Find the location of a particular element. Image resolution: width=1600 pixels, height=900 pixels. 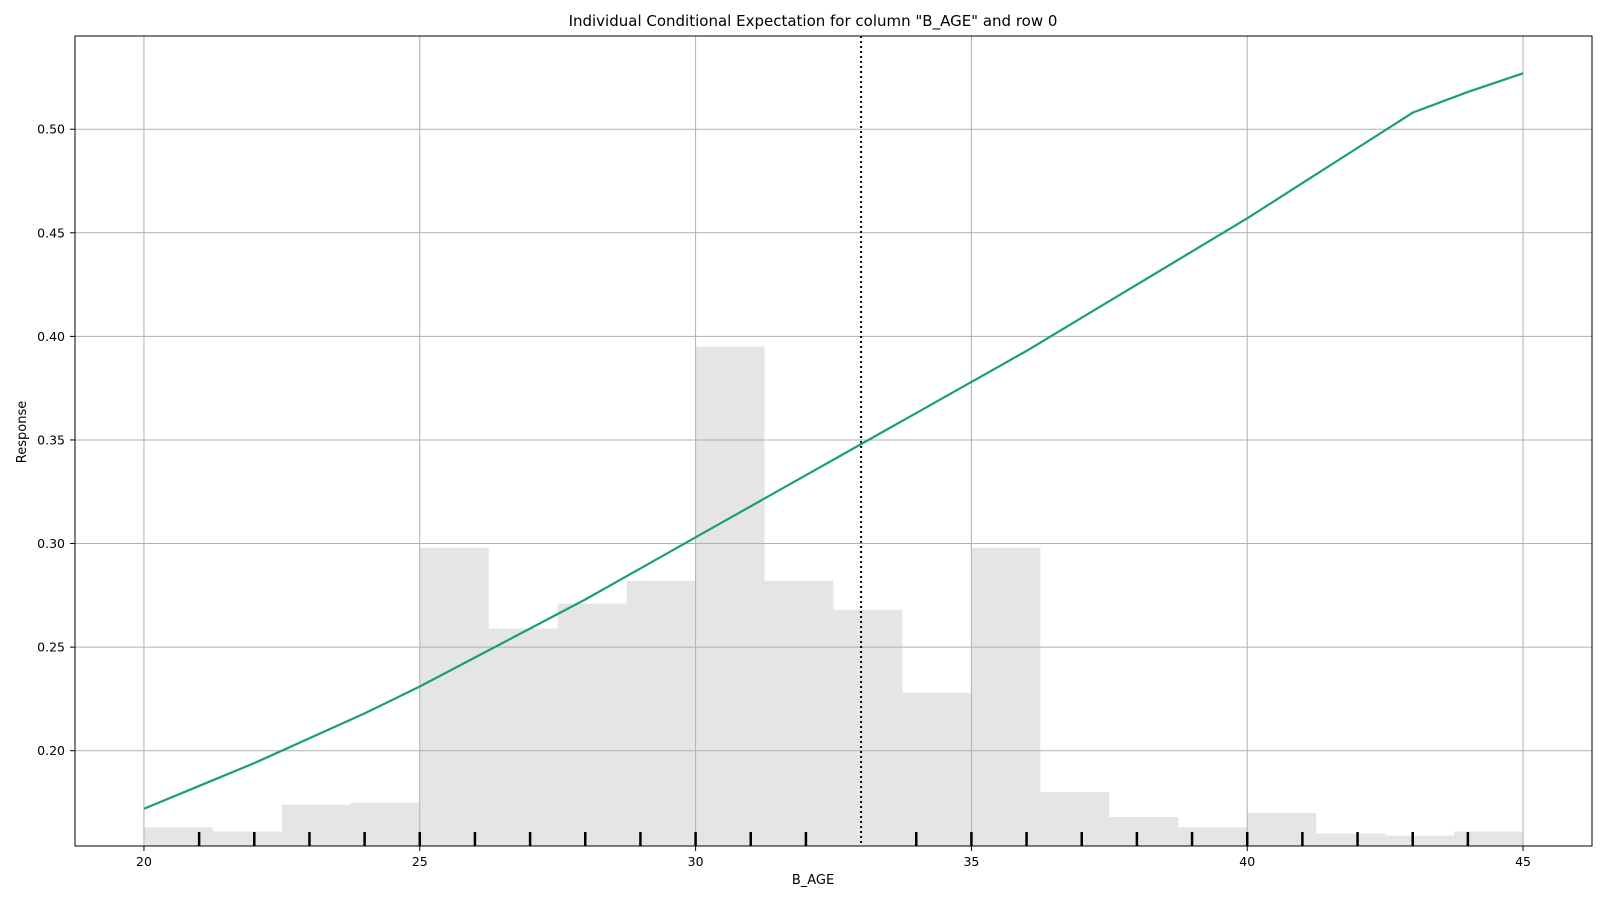

y-tick-label: 0.25 is located at coordinates (51, 647).